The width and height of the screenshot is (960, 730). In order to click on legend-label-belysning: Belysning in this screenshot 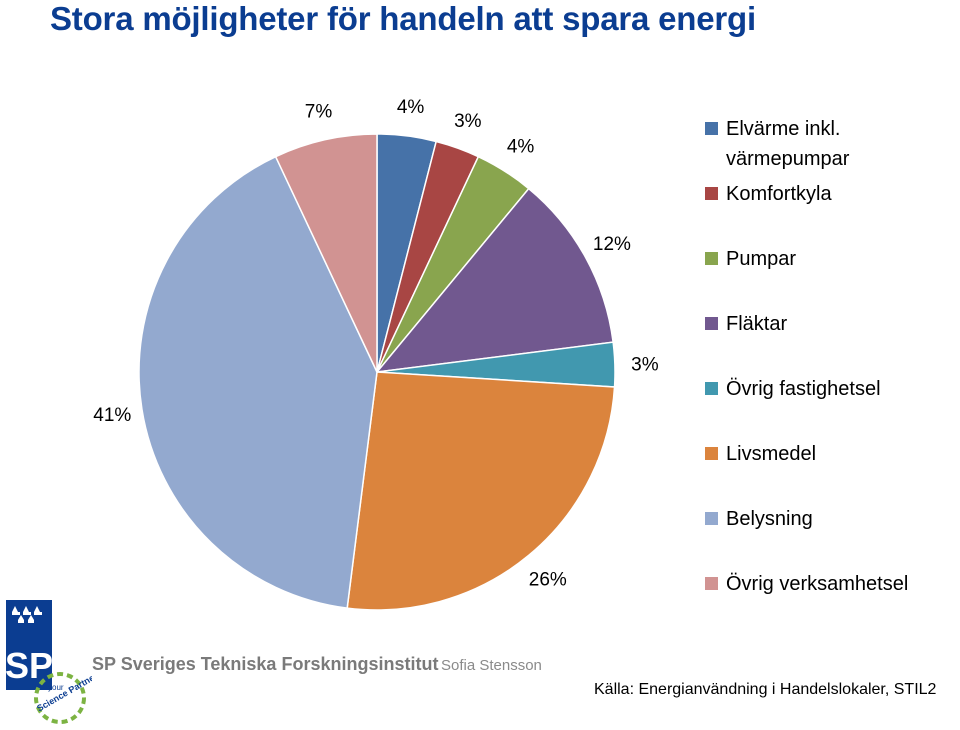, I will do `click(769, 519)`.